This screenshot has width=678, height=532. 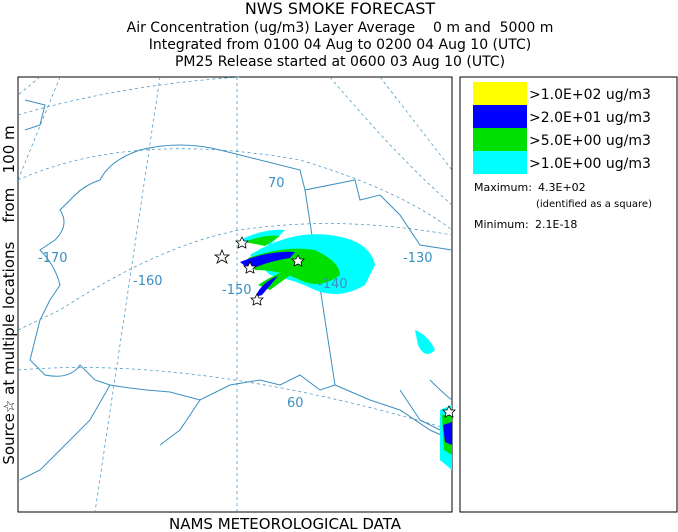 I want to click on title: NWS SMOKE FORECAST, so click(x=340, y=9).